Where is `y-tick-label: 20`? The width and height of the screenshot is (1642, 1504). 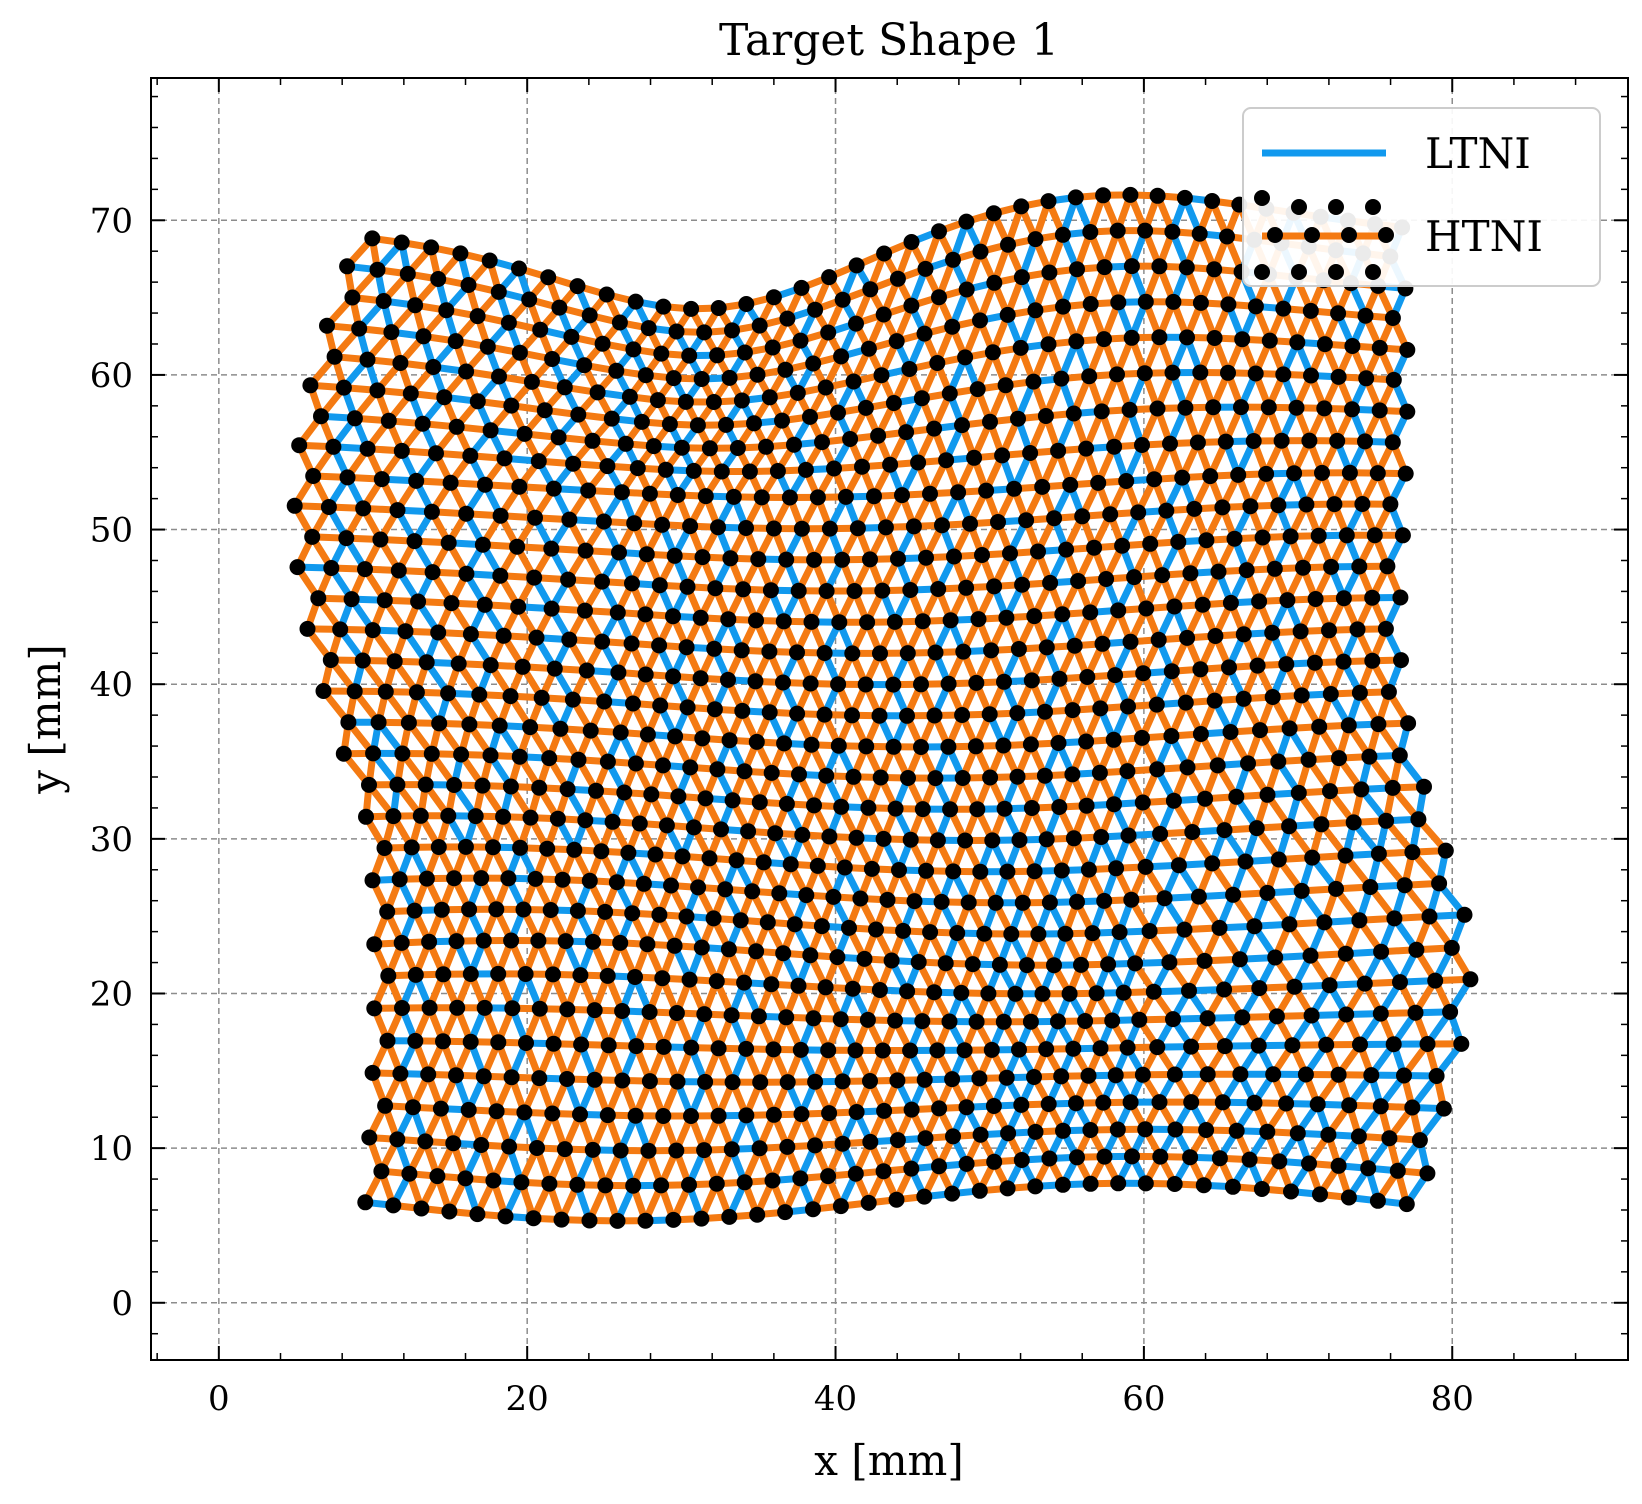 y-tick-label: 20 is located at coordinates (111, 994).